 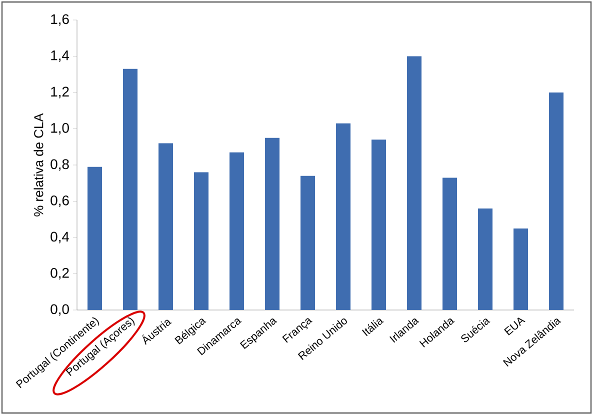 What do you see at coordinates (60, 238) in the screenshot?
I see `y-tick-label: 0,4` at bounding box center [60, 238].